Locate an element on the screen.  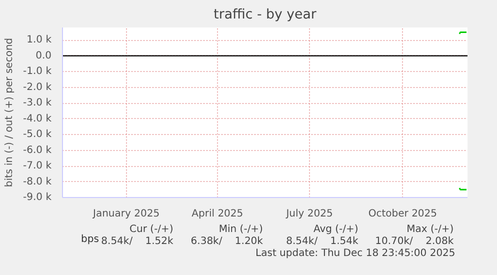
x-tick-label: July 2025 is located at coordinates (309, 214).